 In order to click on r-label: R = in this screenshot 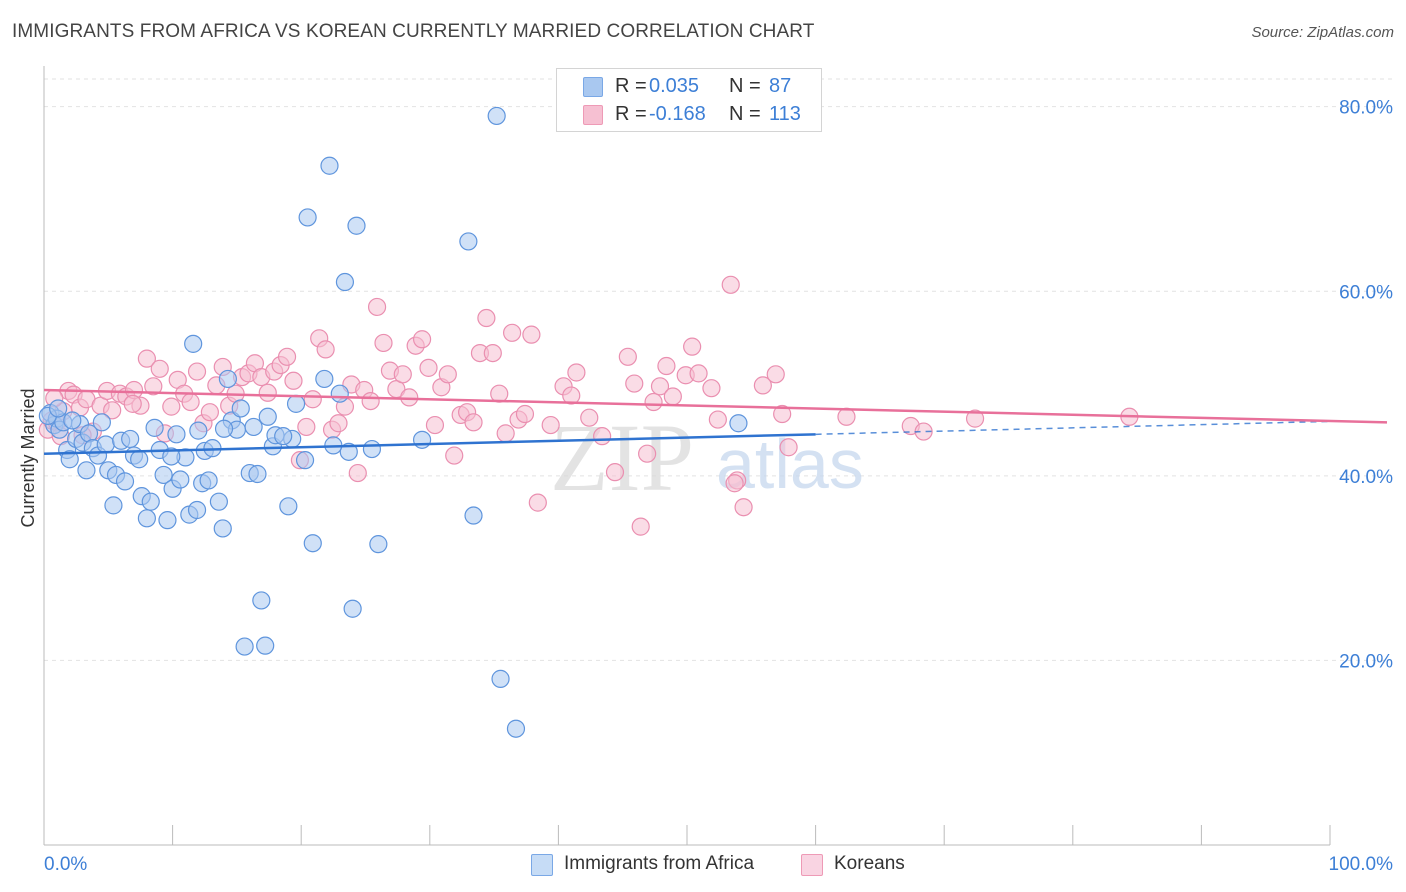, I will do `click(631, 86)`.